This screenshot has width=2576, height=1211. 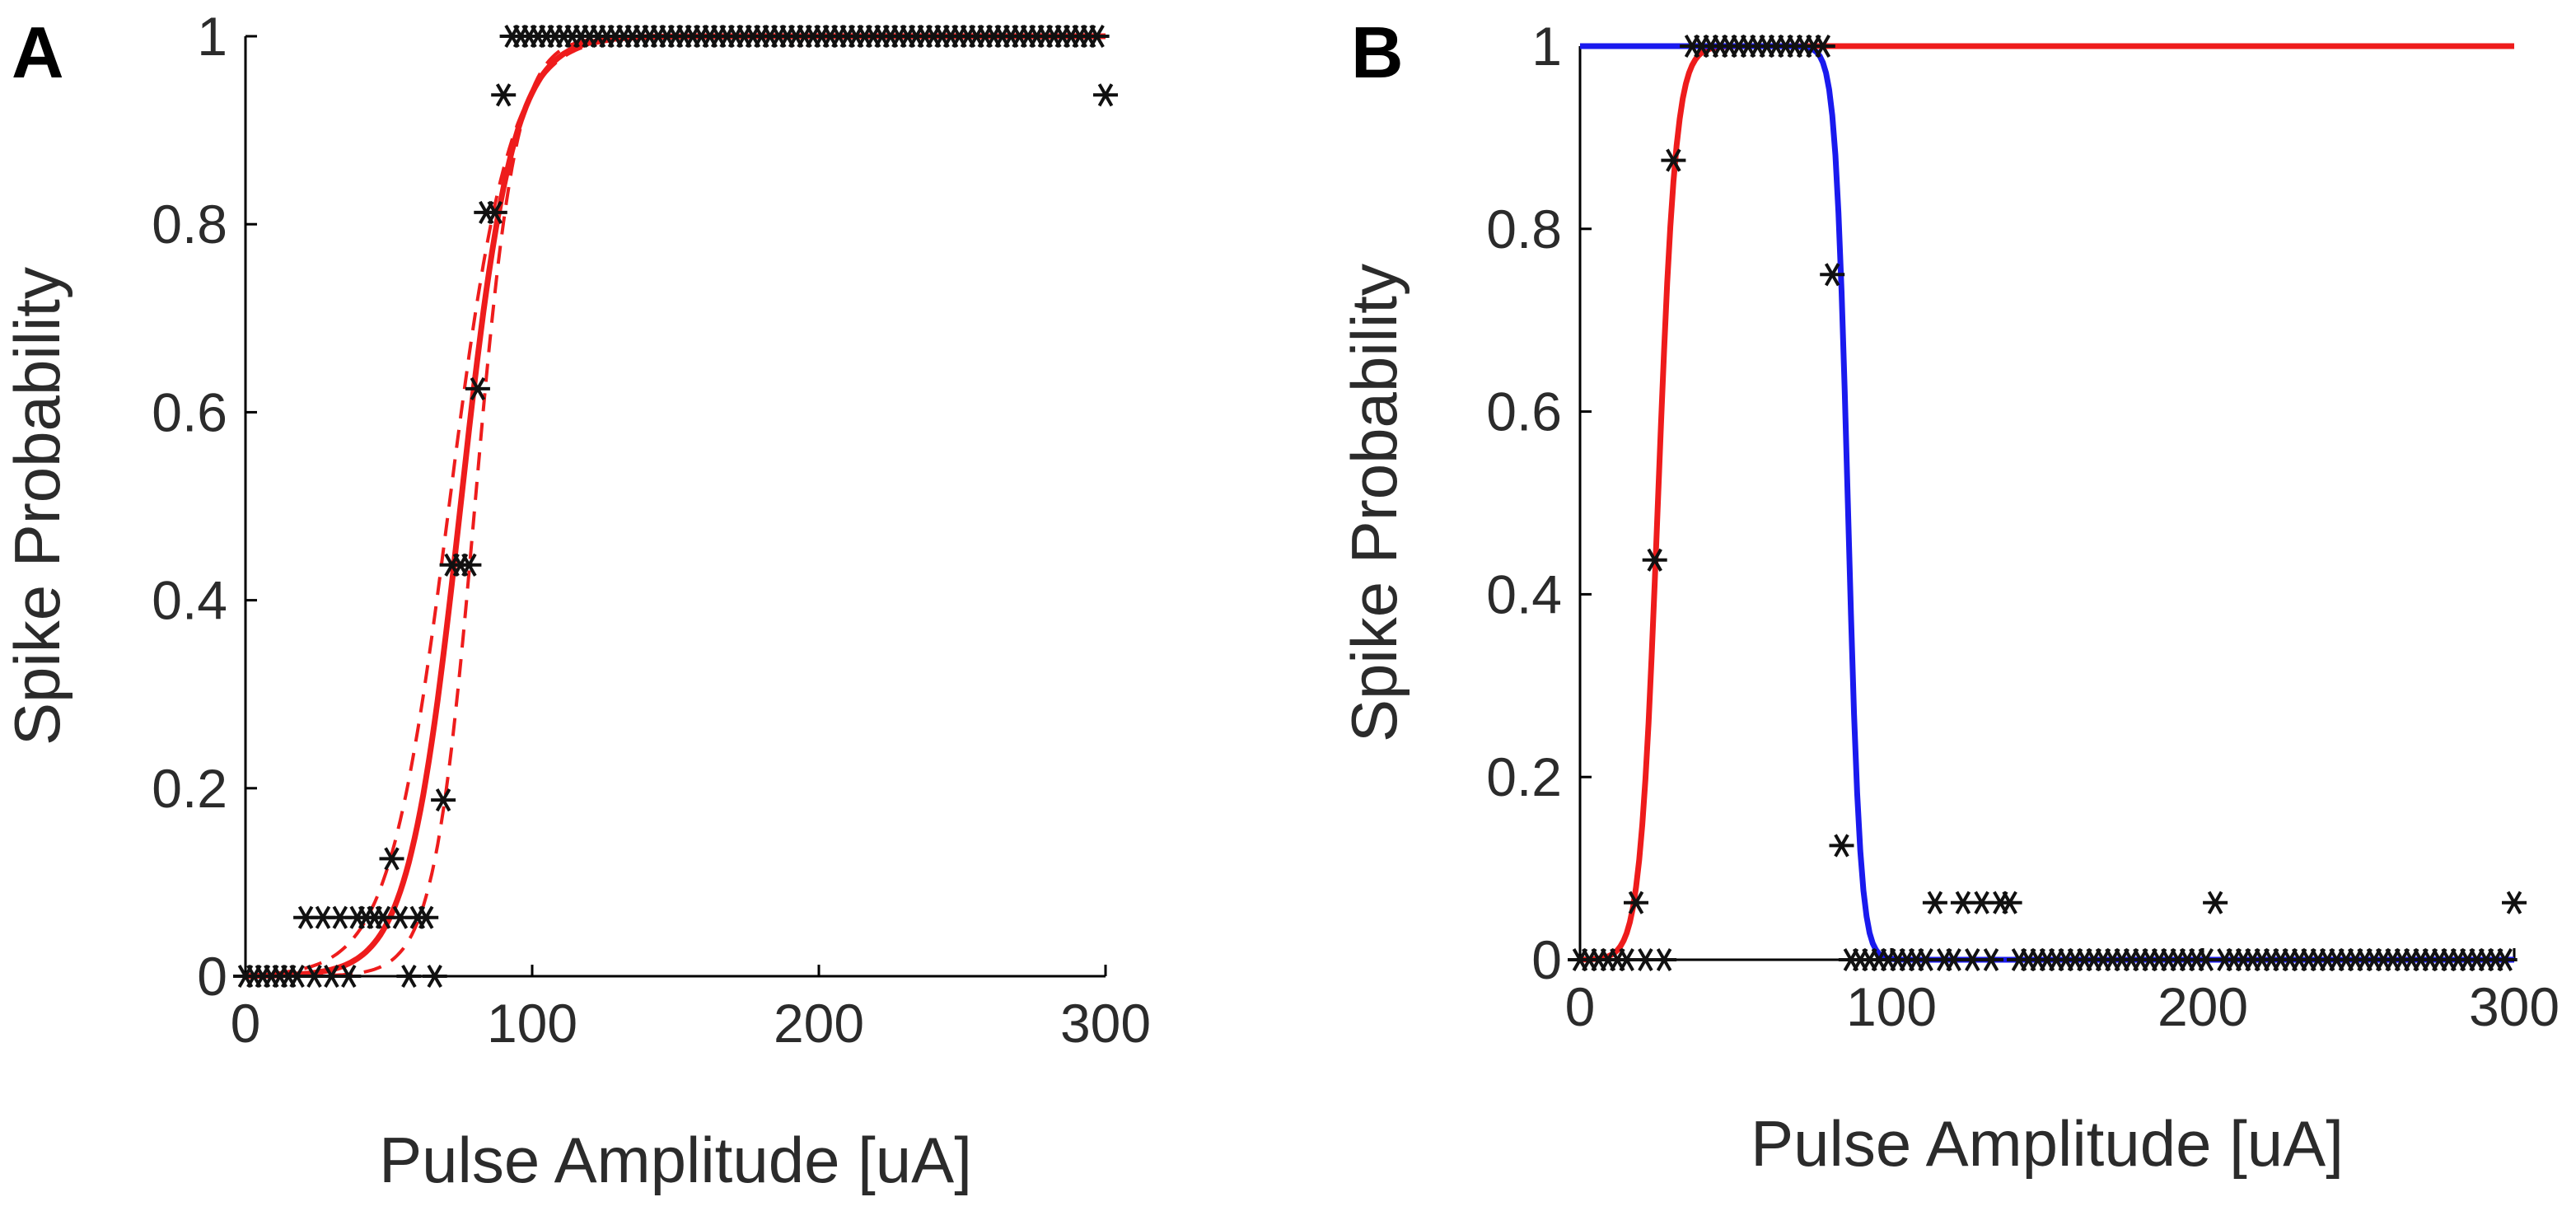 I want to click on x-tick-label-b: 200, so click(x=2203, y=1006).